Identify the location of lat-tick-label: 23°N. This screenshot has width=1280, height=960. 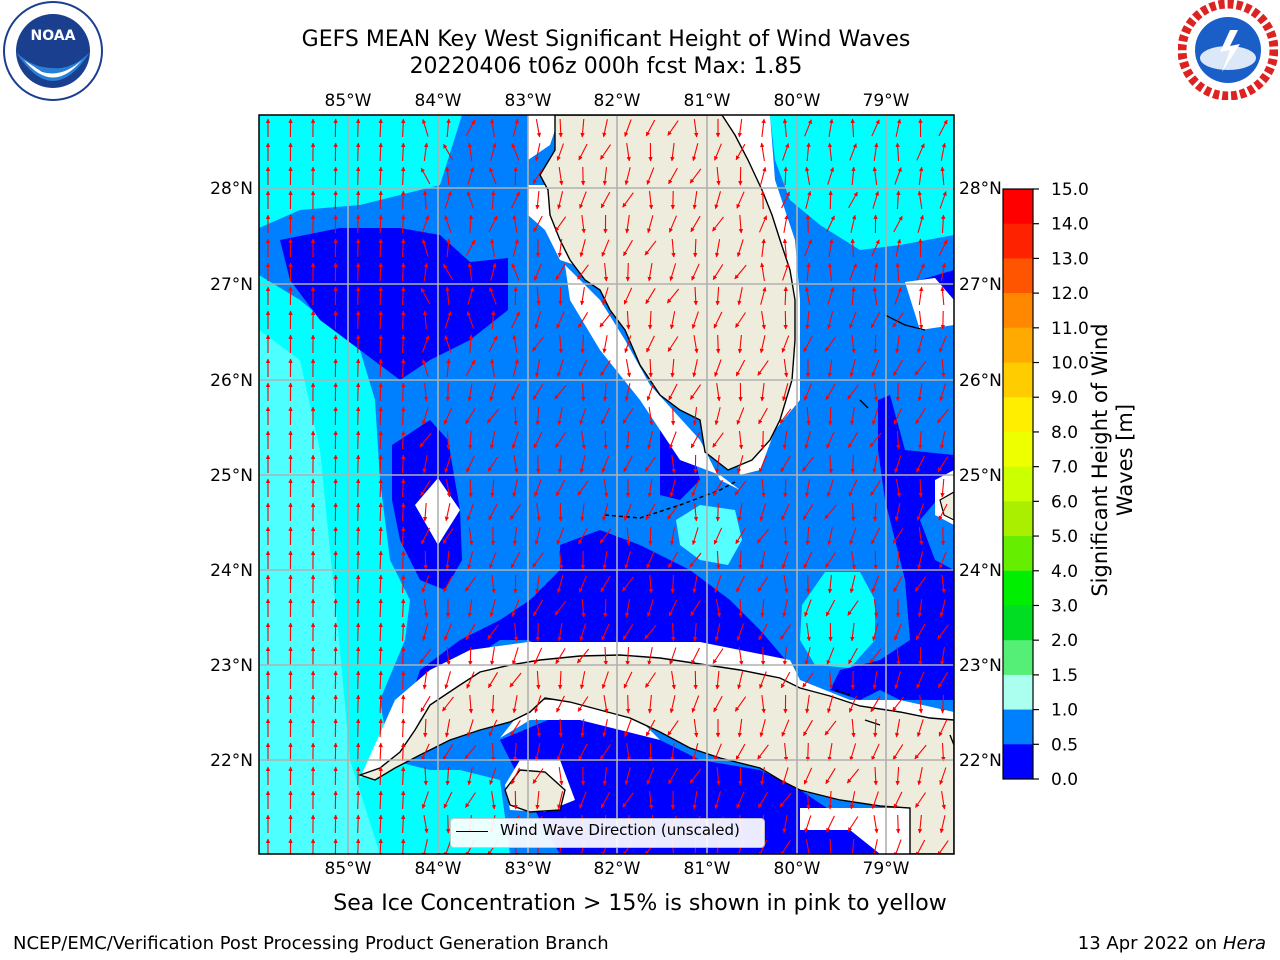
(980, 666).